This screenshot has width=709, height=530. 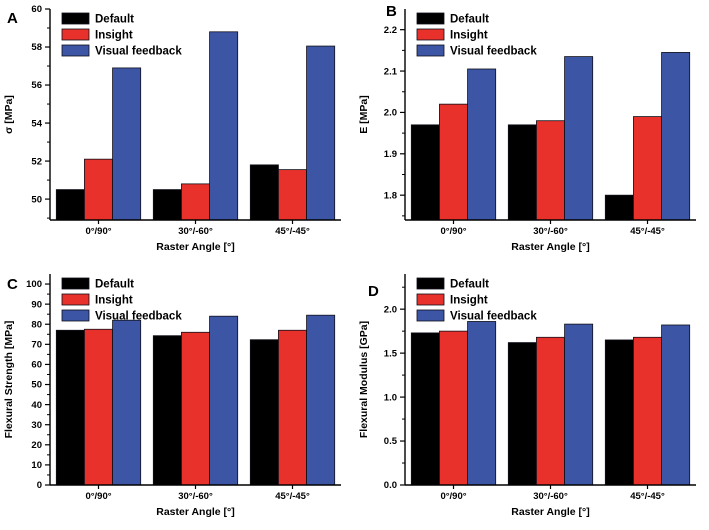 What do you see at coordinates (373, 291) in the screenshot?
I see `panel-letter-d: D` at bounding box center [373, 291].